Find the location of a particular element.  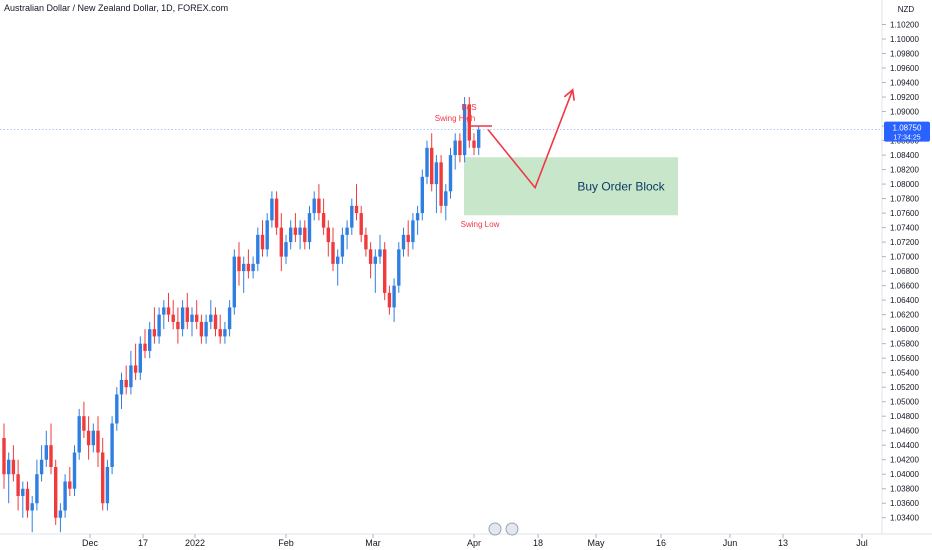

bottom-toolbar-icons is located at coordinates (503, 529).